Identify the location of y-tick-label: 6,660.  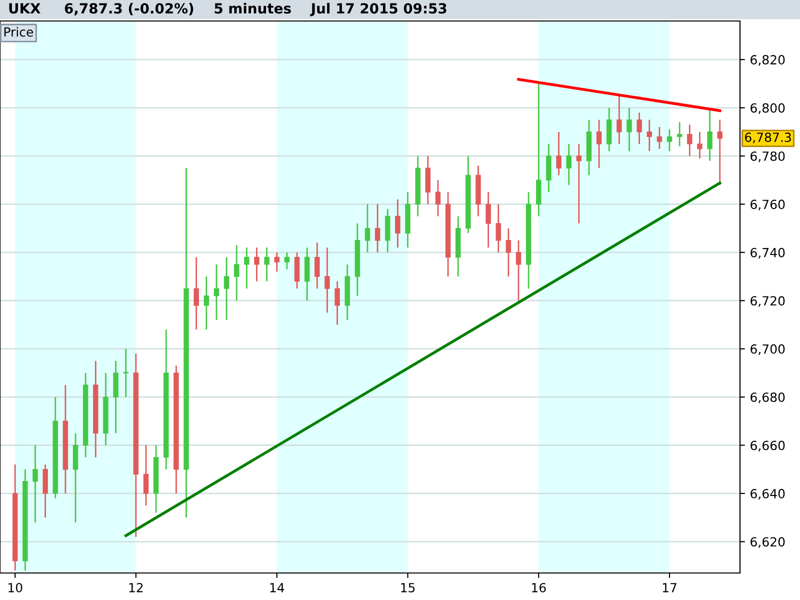
(767, 446).